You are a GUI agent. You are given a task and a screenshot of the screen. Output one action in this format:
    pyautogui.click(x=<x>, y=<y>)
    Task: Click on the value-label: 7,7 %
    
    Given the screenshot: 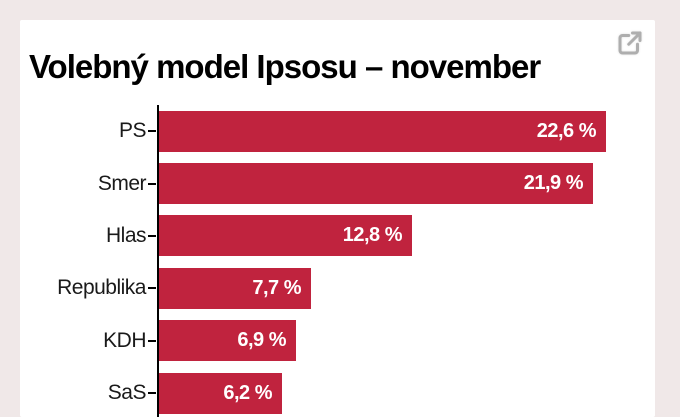 What is the action you would take?
    pyautogui.click(x=276, y=287)
    